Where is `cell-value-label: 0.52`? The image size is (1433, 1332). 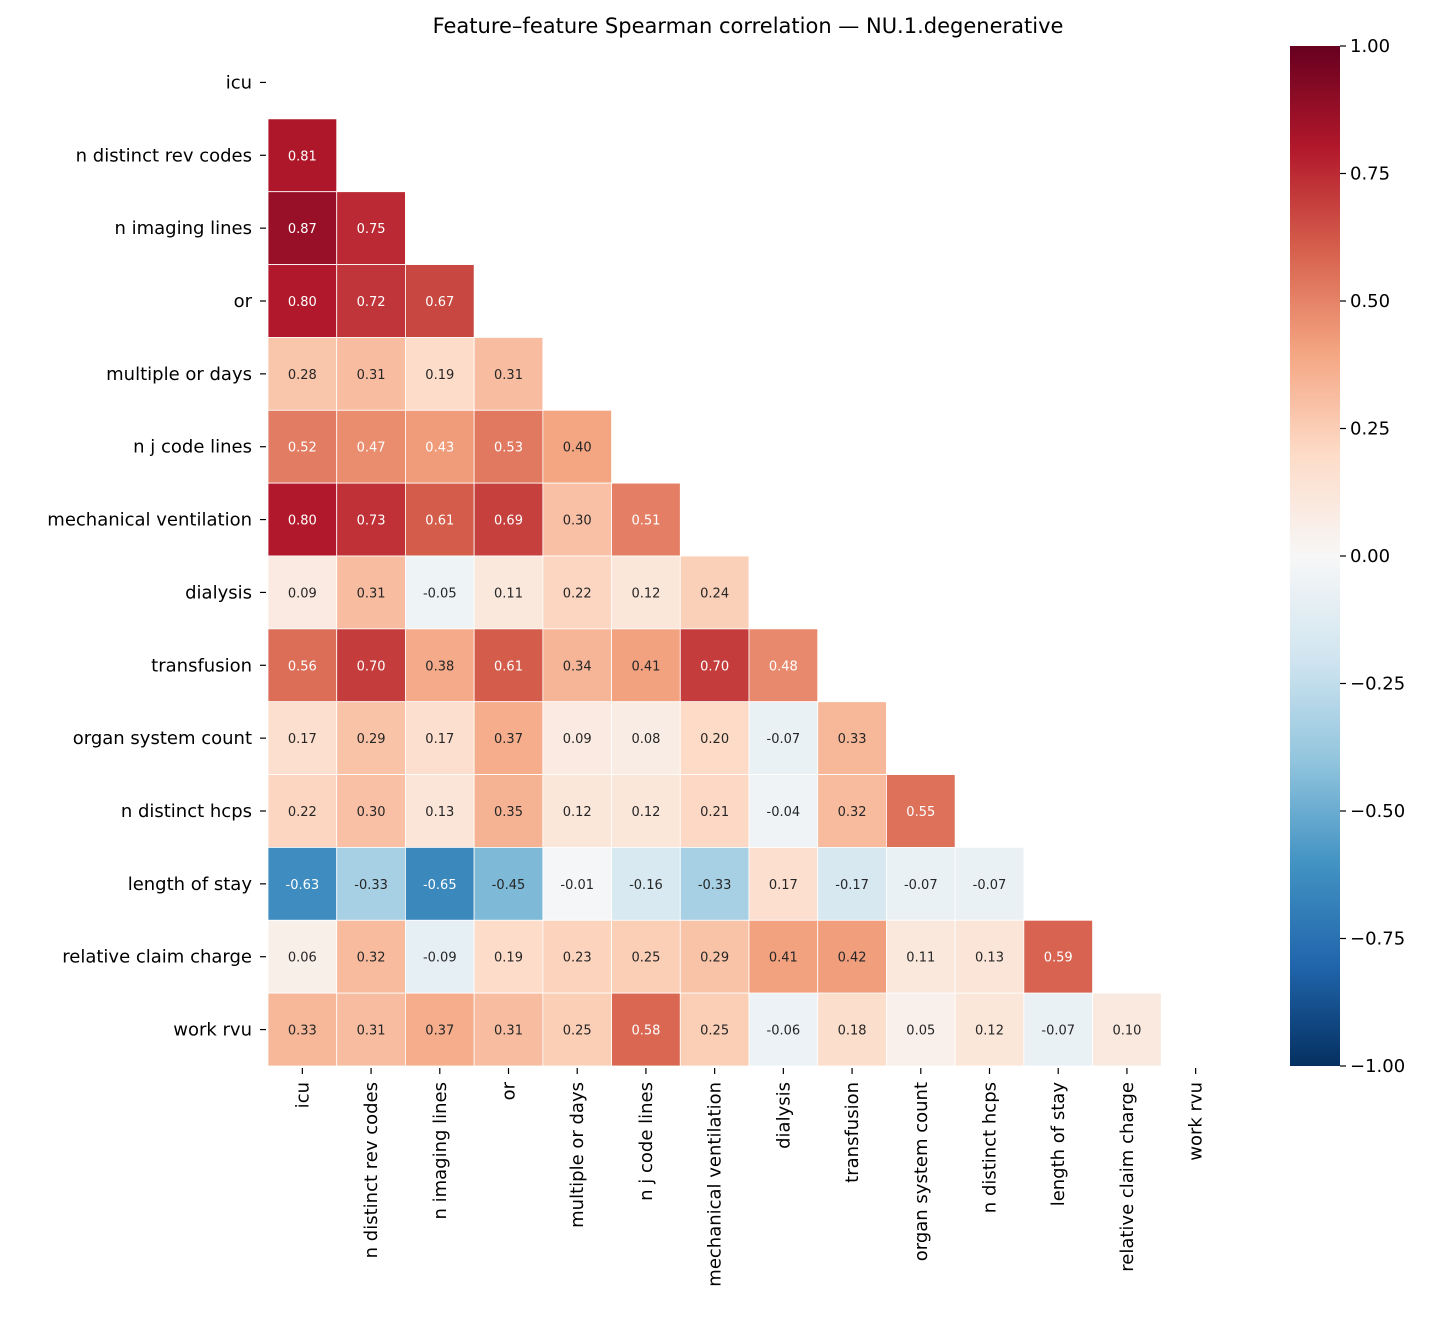 cell-value-label: 0.52 is located at coordinates (302, 448).